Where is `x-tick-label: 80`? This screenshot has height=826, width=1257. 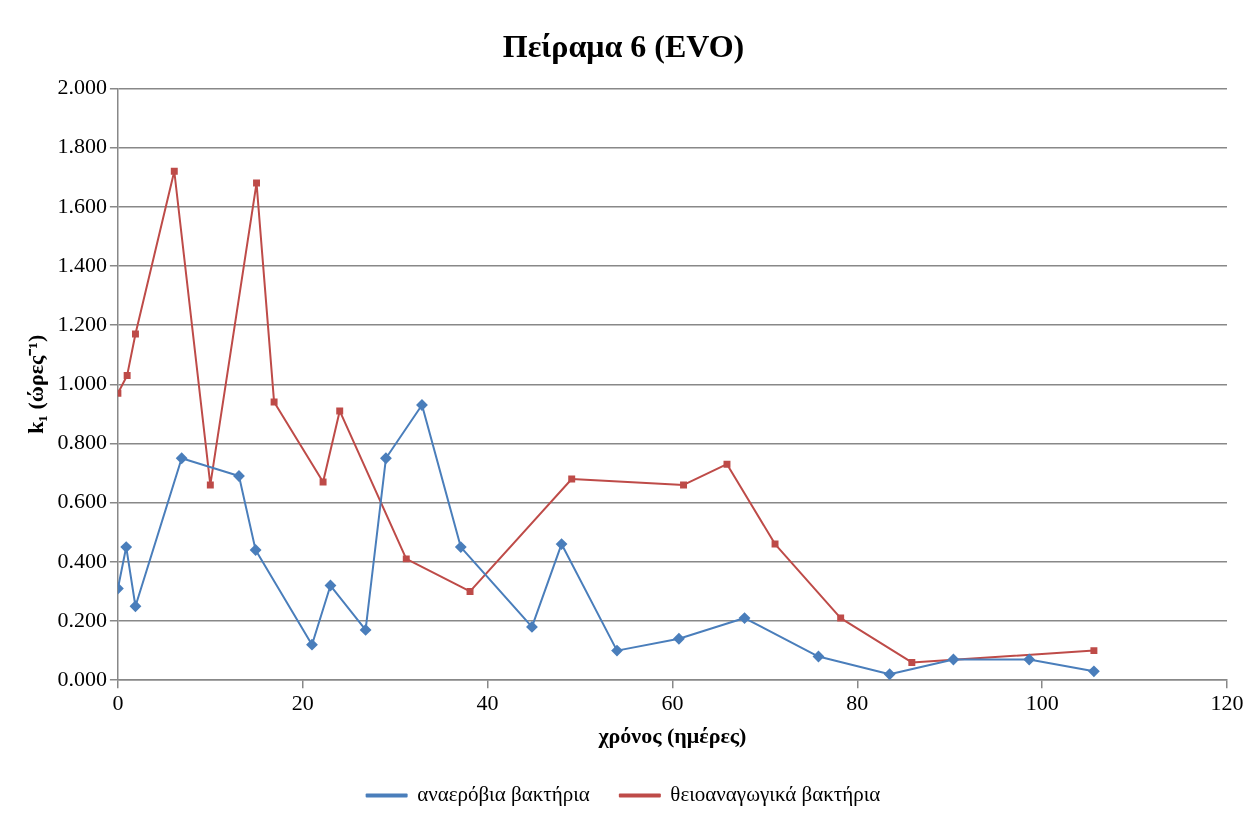
x-tick-label: 80 is located at coordinates (857, 703).